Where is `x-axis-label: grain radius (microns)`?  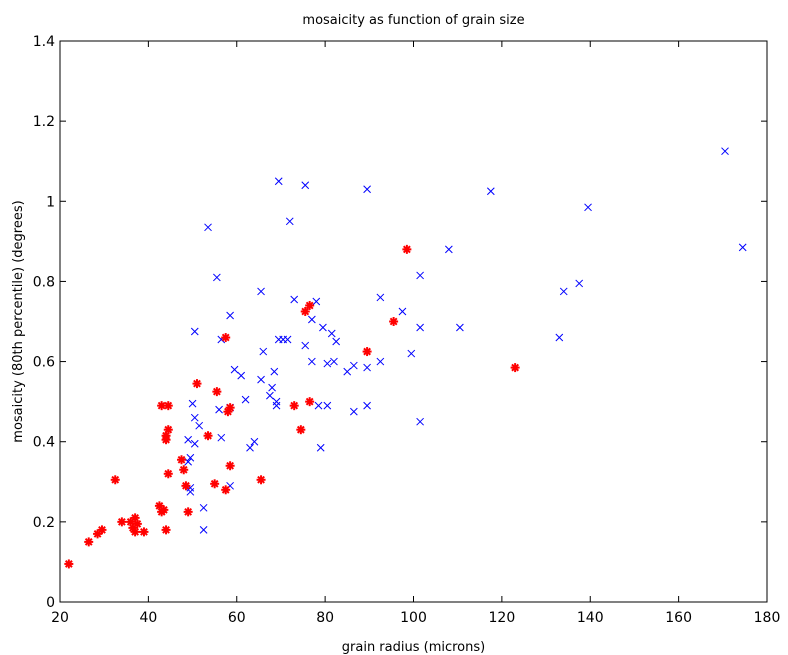
x-axis-label: grain radius (microns) is located at coordinates (413, 647).